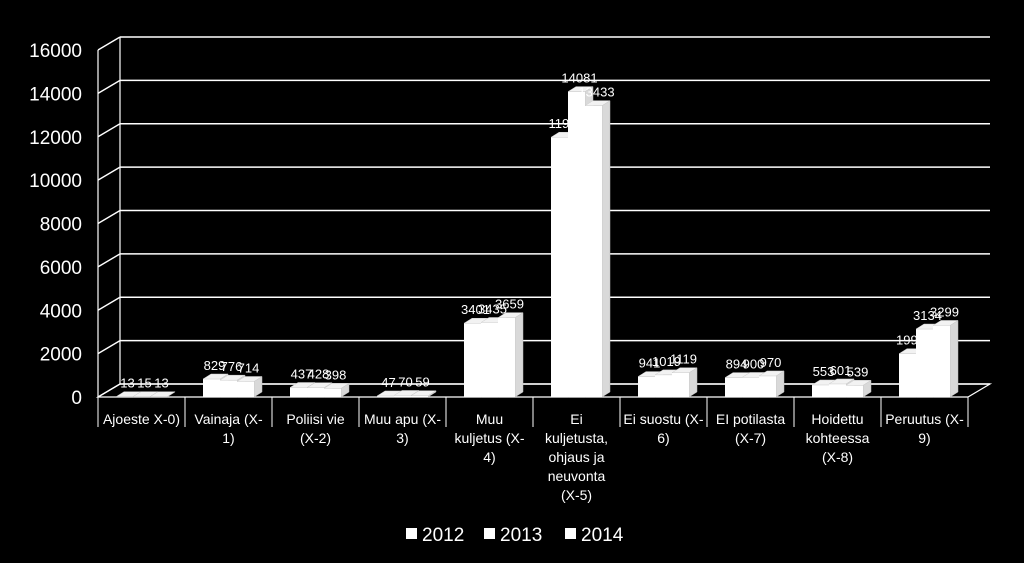 This screenshot has width=1024, height=563. I want to click on category-label: Poliisi vie (X-2), so click(315, 428).